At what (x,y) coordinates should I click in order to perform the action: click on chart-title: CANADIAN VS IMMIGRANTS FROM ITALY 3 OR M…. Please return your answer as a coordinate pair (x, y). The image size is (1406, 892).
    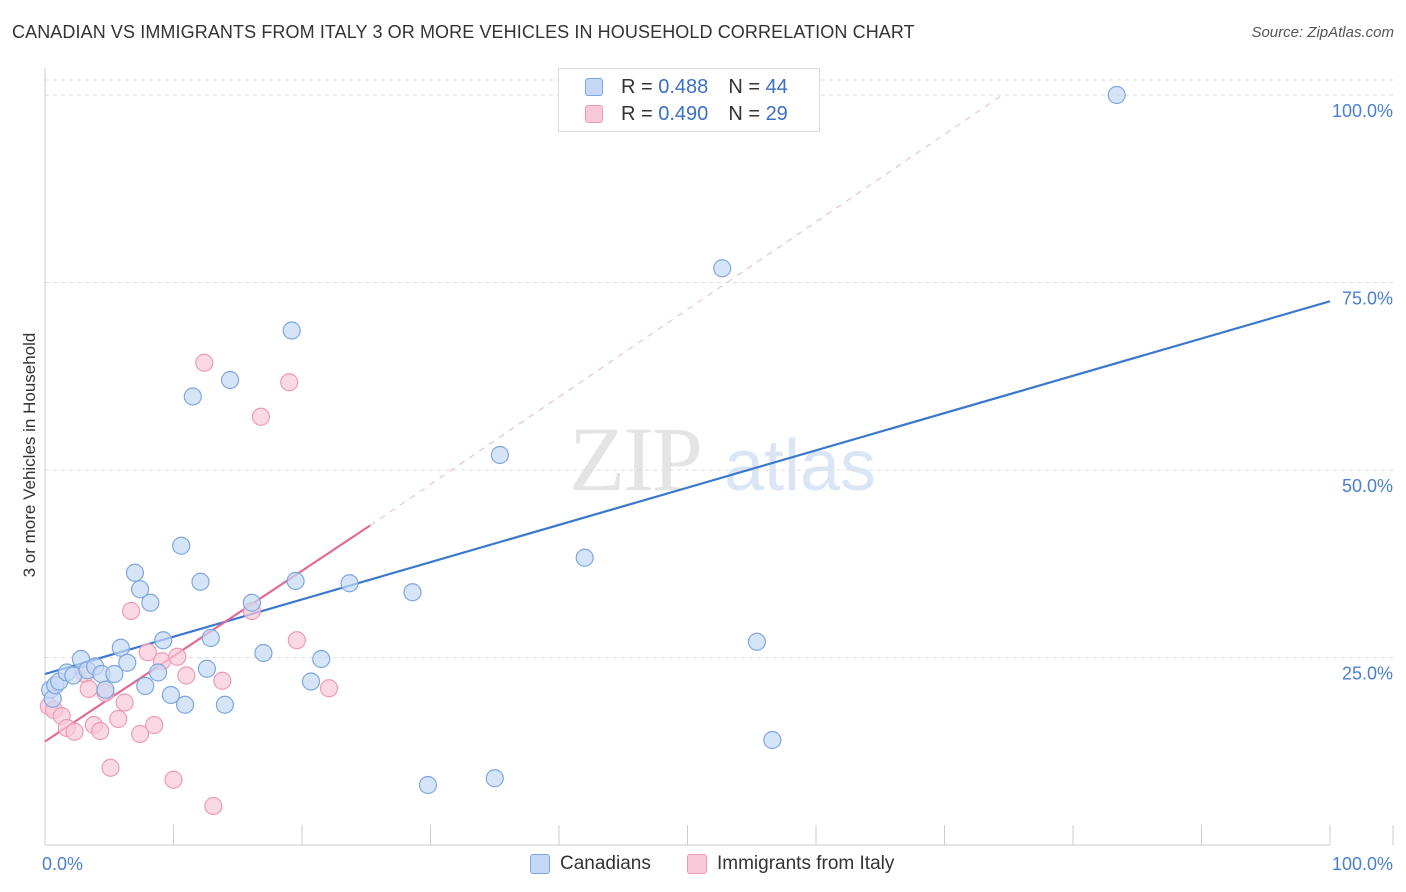
    Looking at the image, I should click on (463, 32).